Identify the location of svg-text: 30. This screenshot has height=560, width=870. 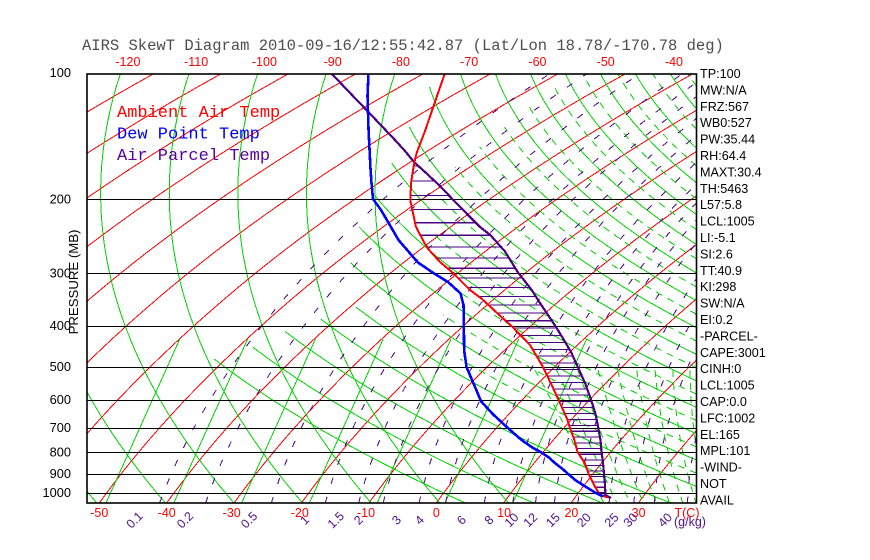
(639, 513).